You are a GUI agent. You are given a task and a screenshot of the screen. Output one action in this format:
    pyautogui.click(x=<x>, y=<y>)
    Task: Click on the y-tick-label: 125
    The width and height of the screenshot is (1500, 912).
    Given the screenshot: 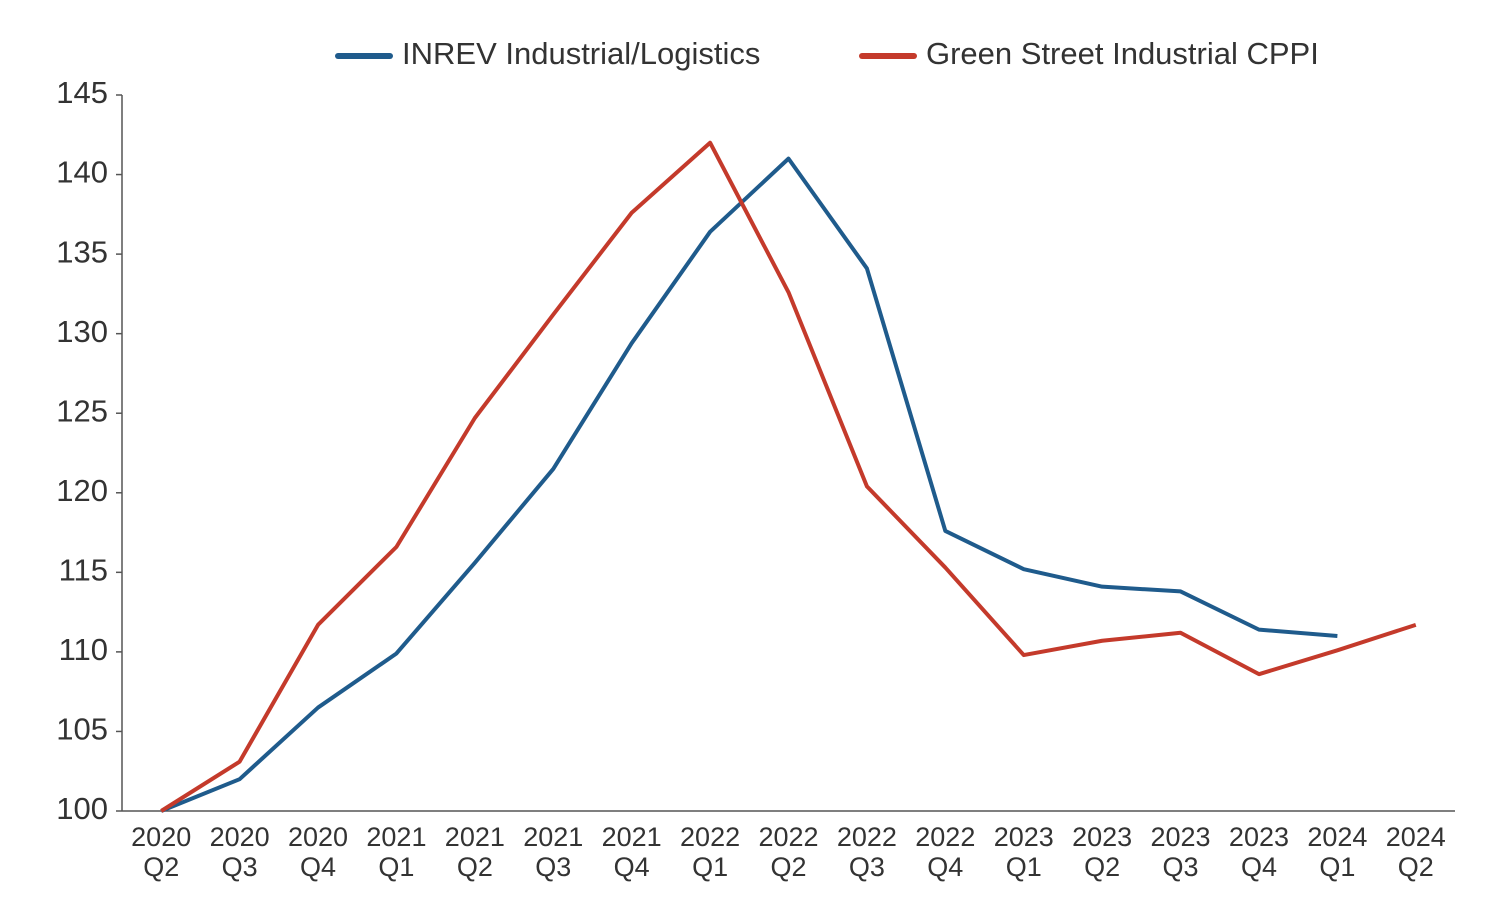 What is the action you would take?
    pyautogui.click(x=82, y=410)
    